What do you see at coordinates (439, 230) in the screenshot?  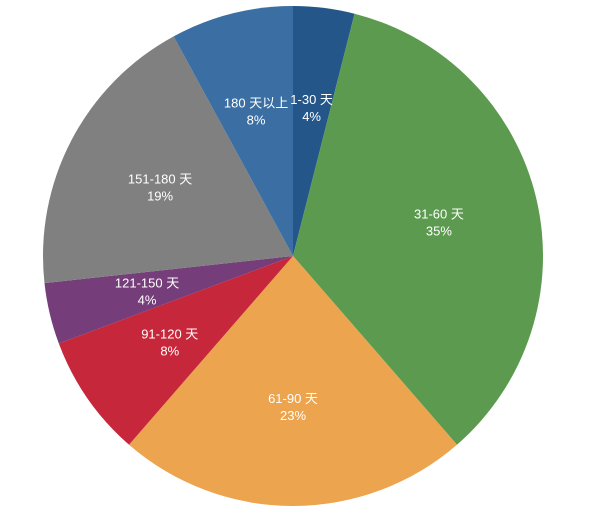 I see `slice-percent-label: 35%` at bounding box center [439, 230].